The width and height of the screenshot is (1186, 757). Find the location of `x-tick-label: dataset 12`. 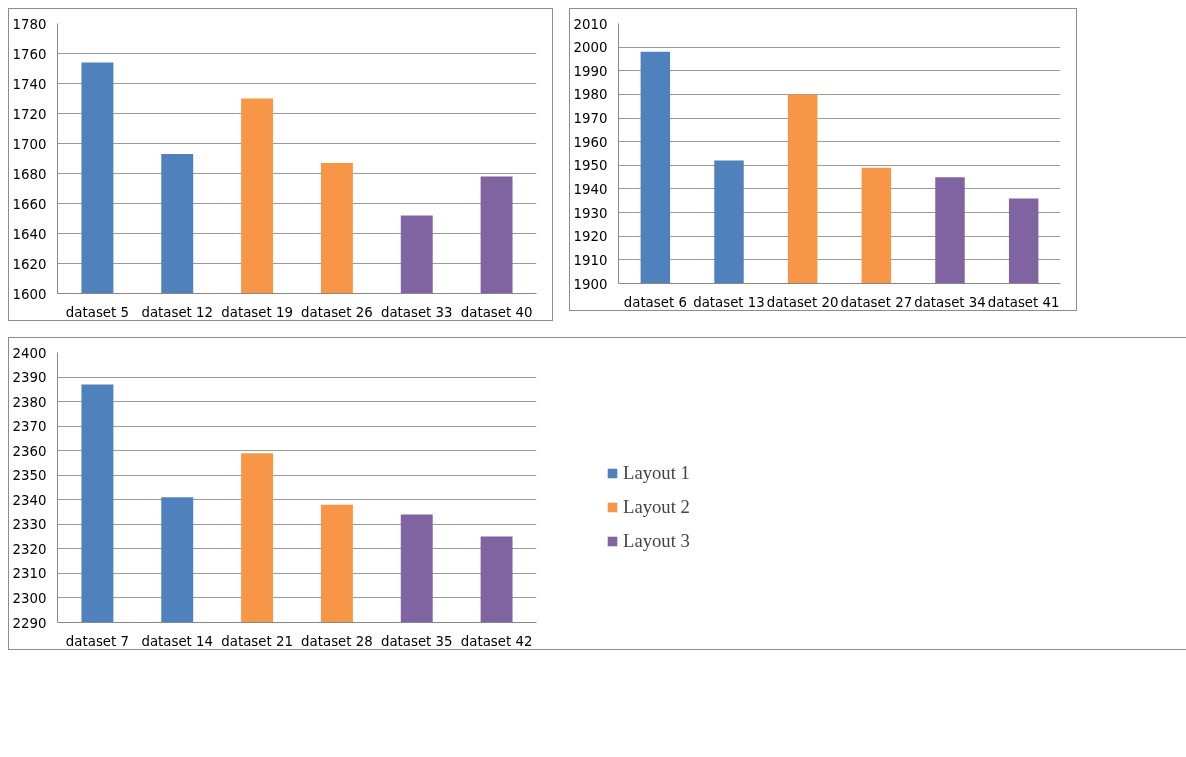

x-tick-label: dataset 12 is located at coordinates (177, 312).